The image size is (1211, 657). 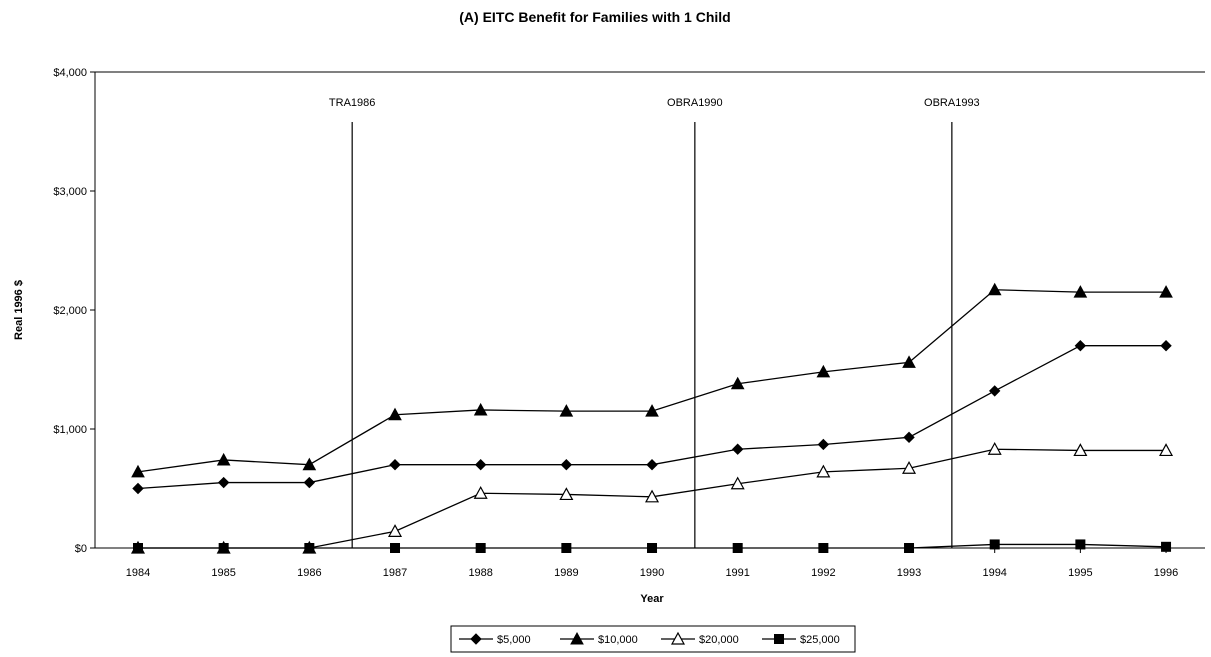 I want to click on annotation-label: OBRA1990, so click(x=695, y=103).